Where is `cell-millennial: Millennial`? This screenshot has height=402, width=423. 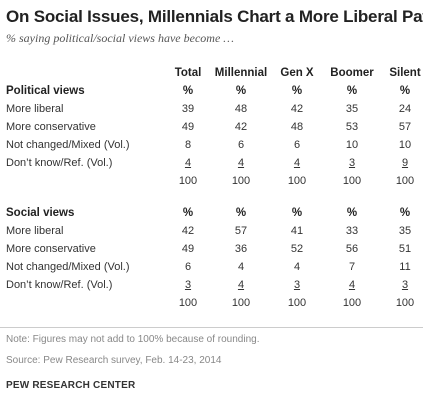 cell-millennial: Millennial is located at coordinates (241, 73).